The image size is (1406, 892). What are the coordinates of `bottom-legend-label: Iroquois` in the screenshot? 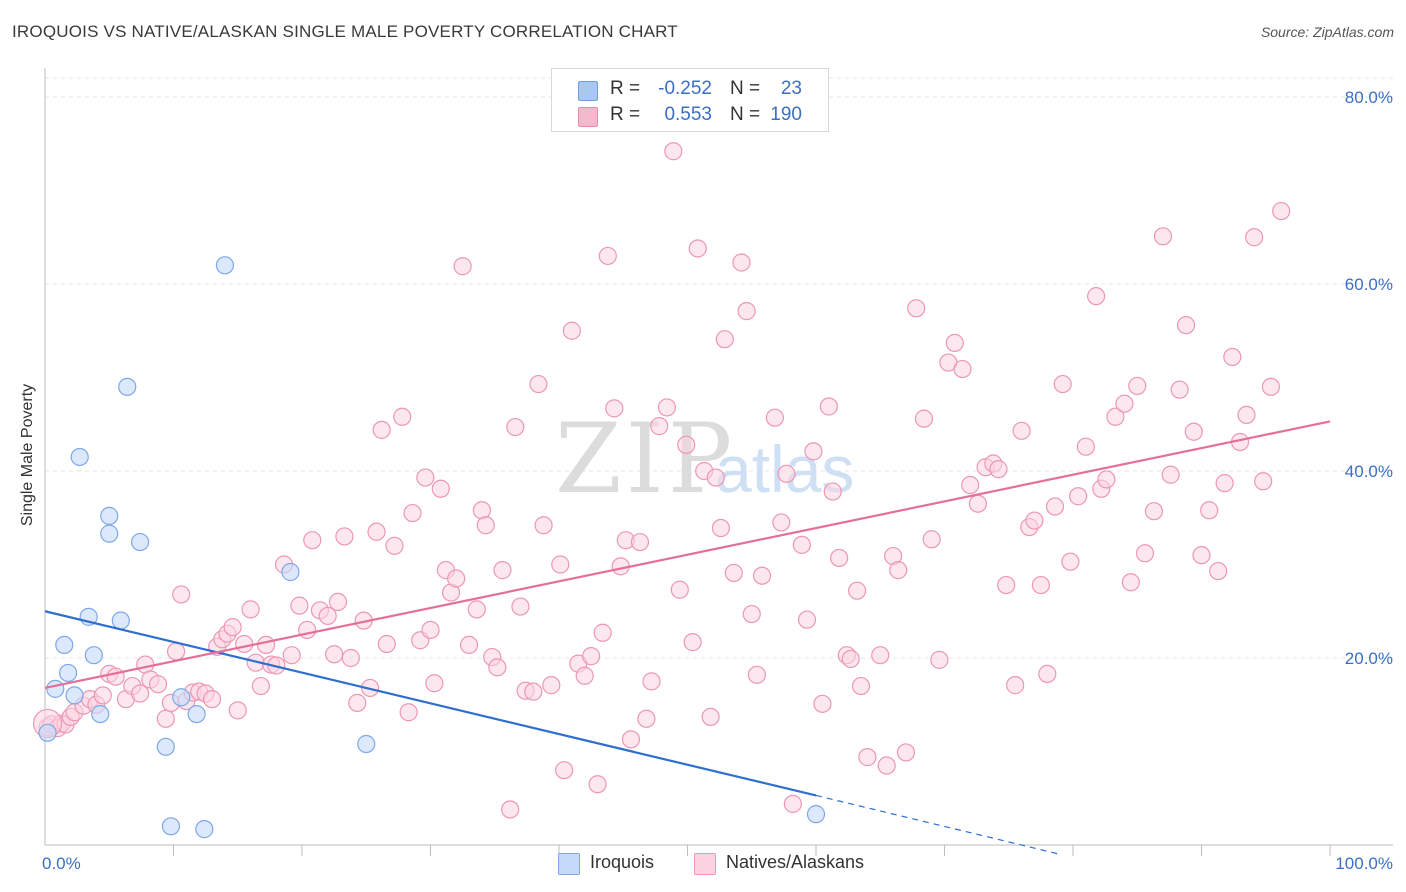 It's located at (622, 862).